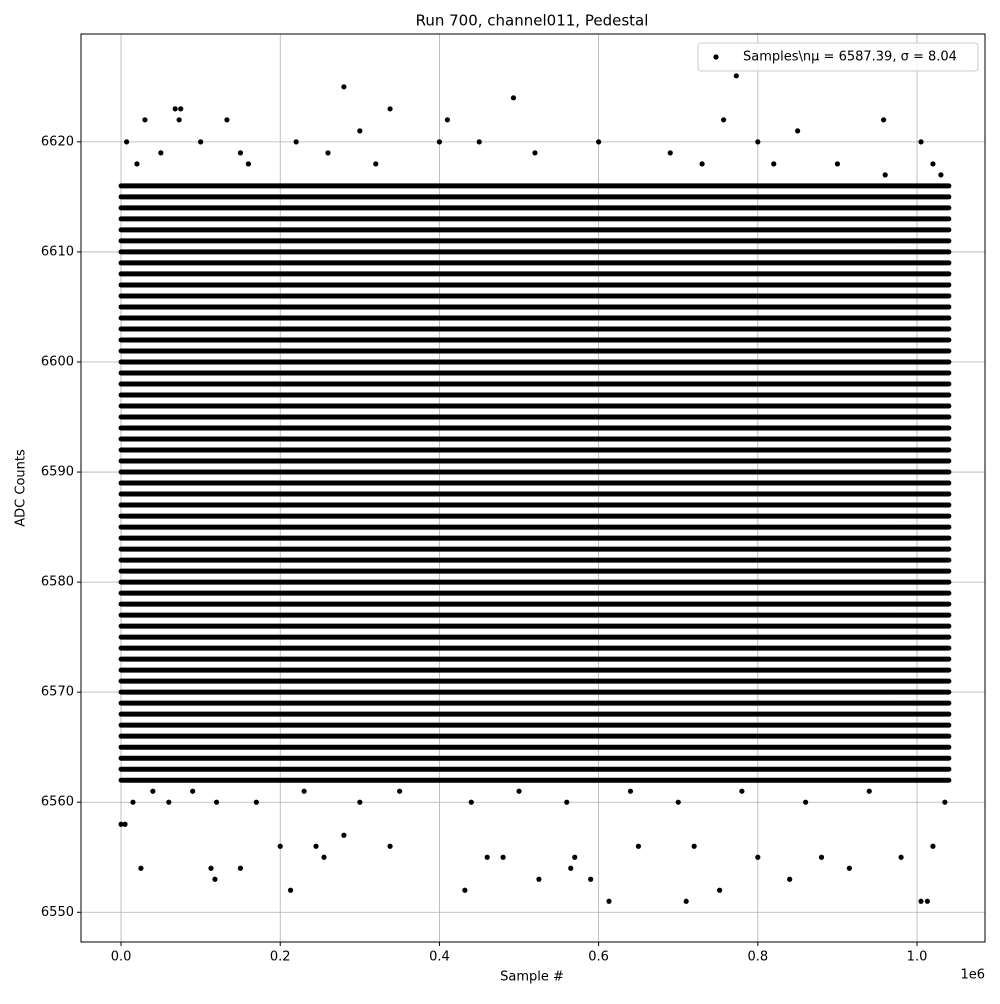 The image size is (1000, 1004). I want to click on y-axis-label: ADC Counts, so click(21, 488).